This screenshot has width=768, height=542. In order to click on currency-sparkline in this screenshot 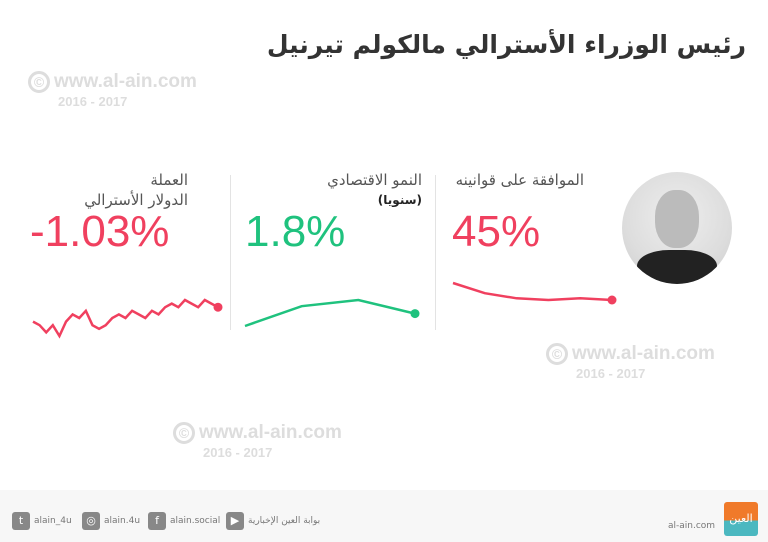, I will do `click(127, 318)`.